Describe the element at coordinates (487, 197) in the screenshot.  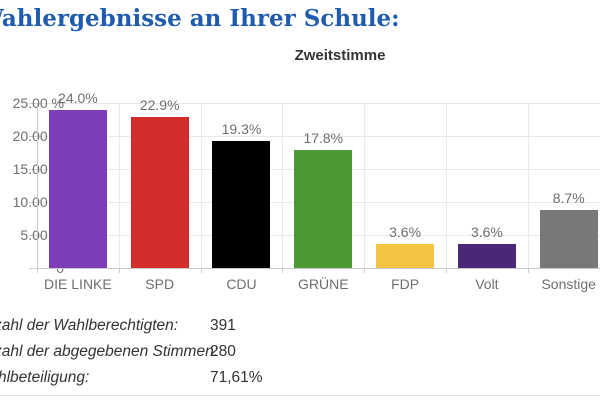
I see `category-slot-volt: 3.6% Volt` at that location.